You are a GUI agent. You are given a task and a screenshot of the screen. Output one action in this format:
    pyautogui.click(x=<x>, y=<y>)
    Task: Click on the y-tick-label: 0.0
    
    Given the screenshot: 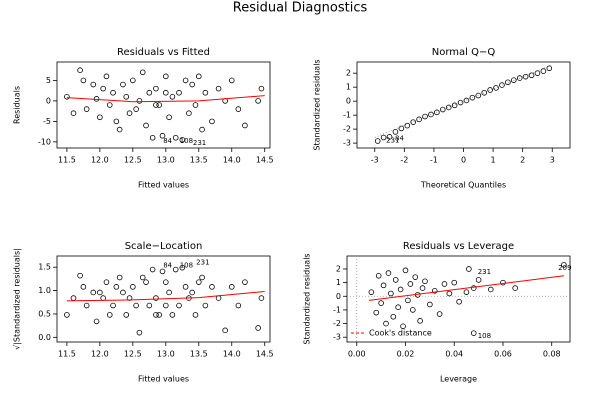 What is the action you would take?
    pyautogui.click(x=44, y=337)
    